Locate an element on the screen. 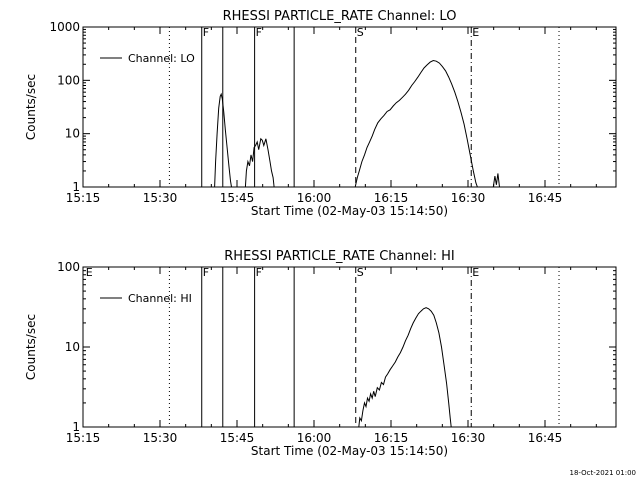  legend-label: Channel: HI is located at coordinates (160, 298).